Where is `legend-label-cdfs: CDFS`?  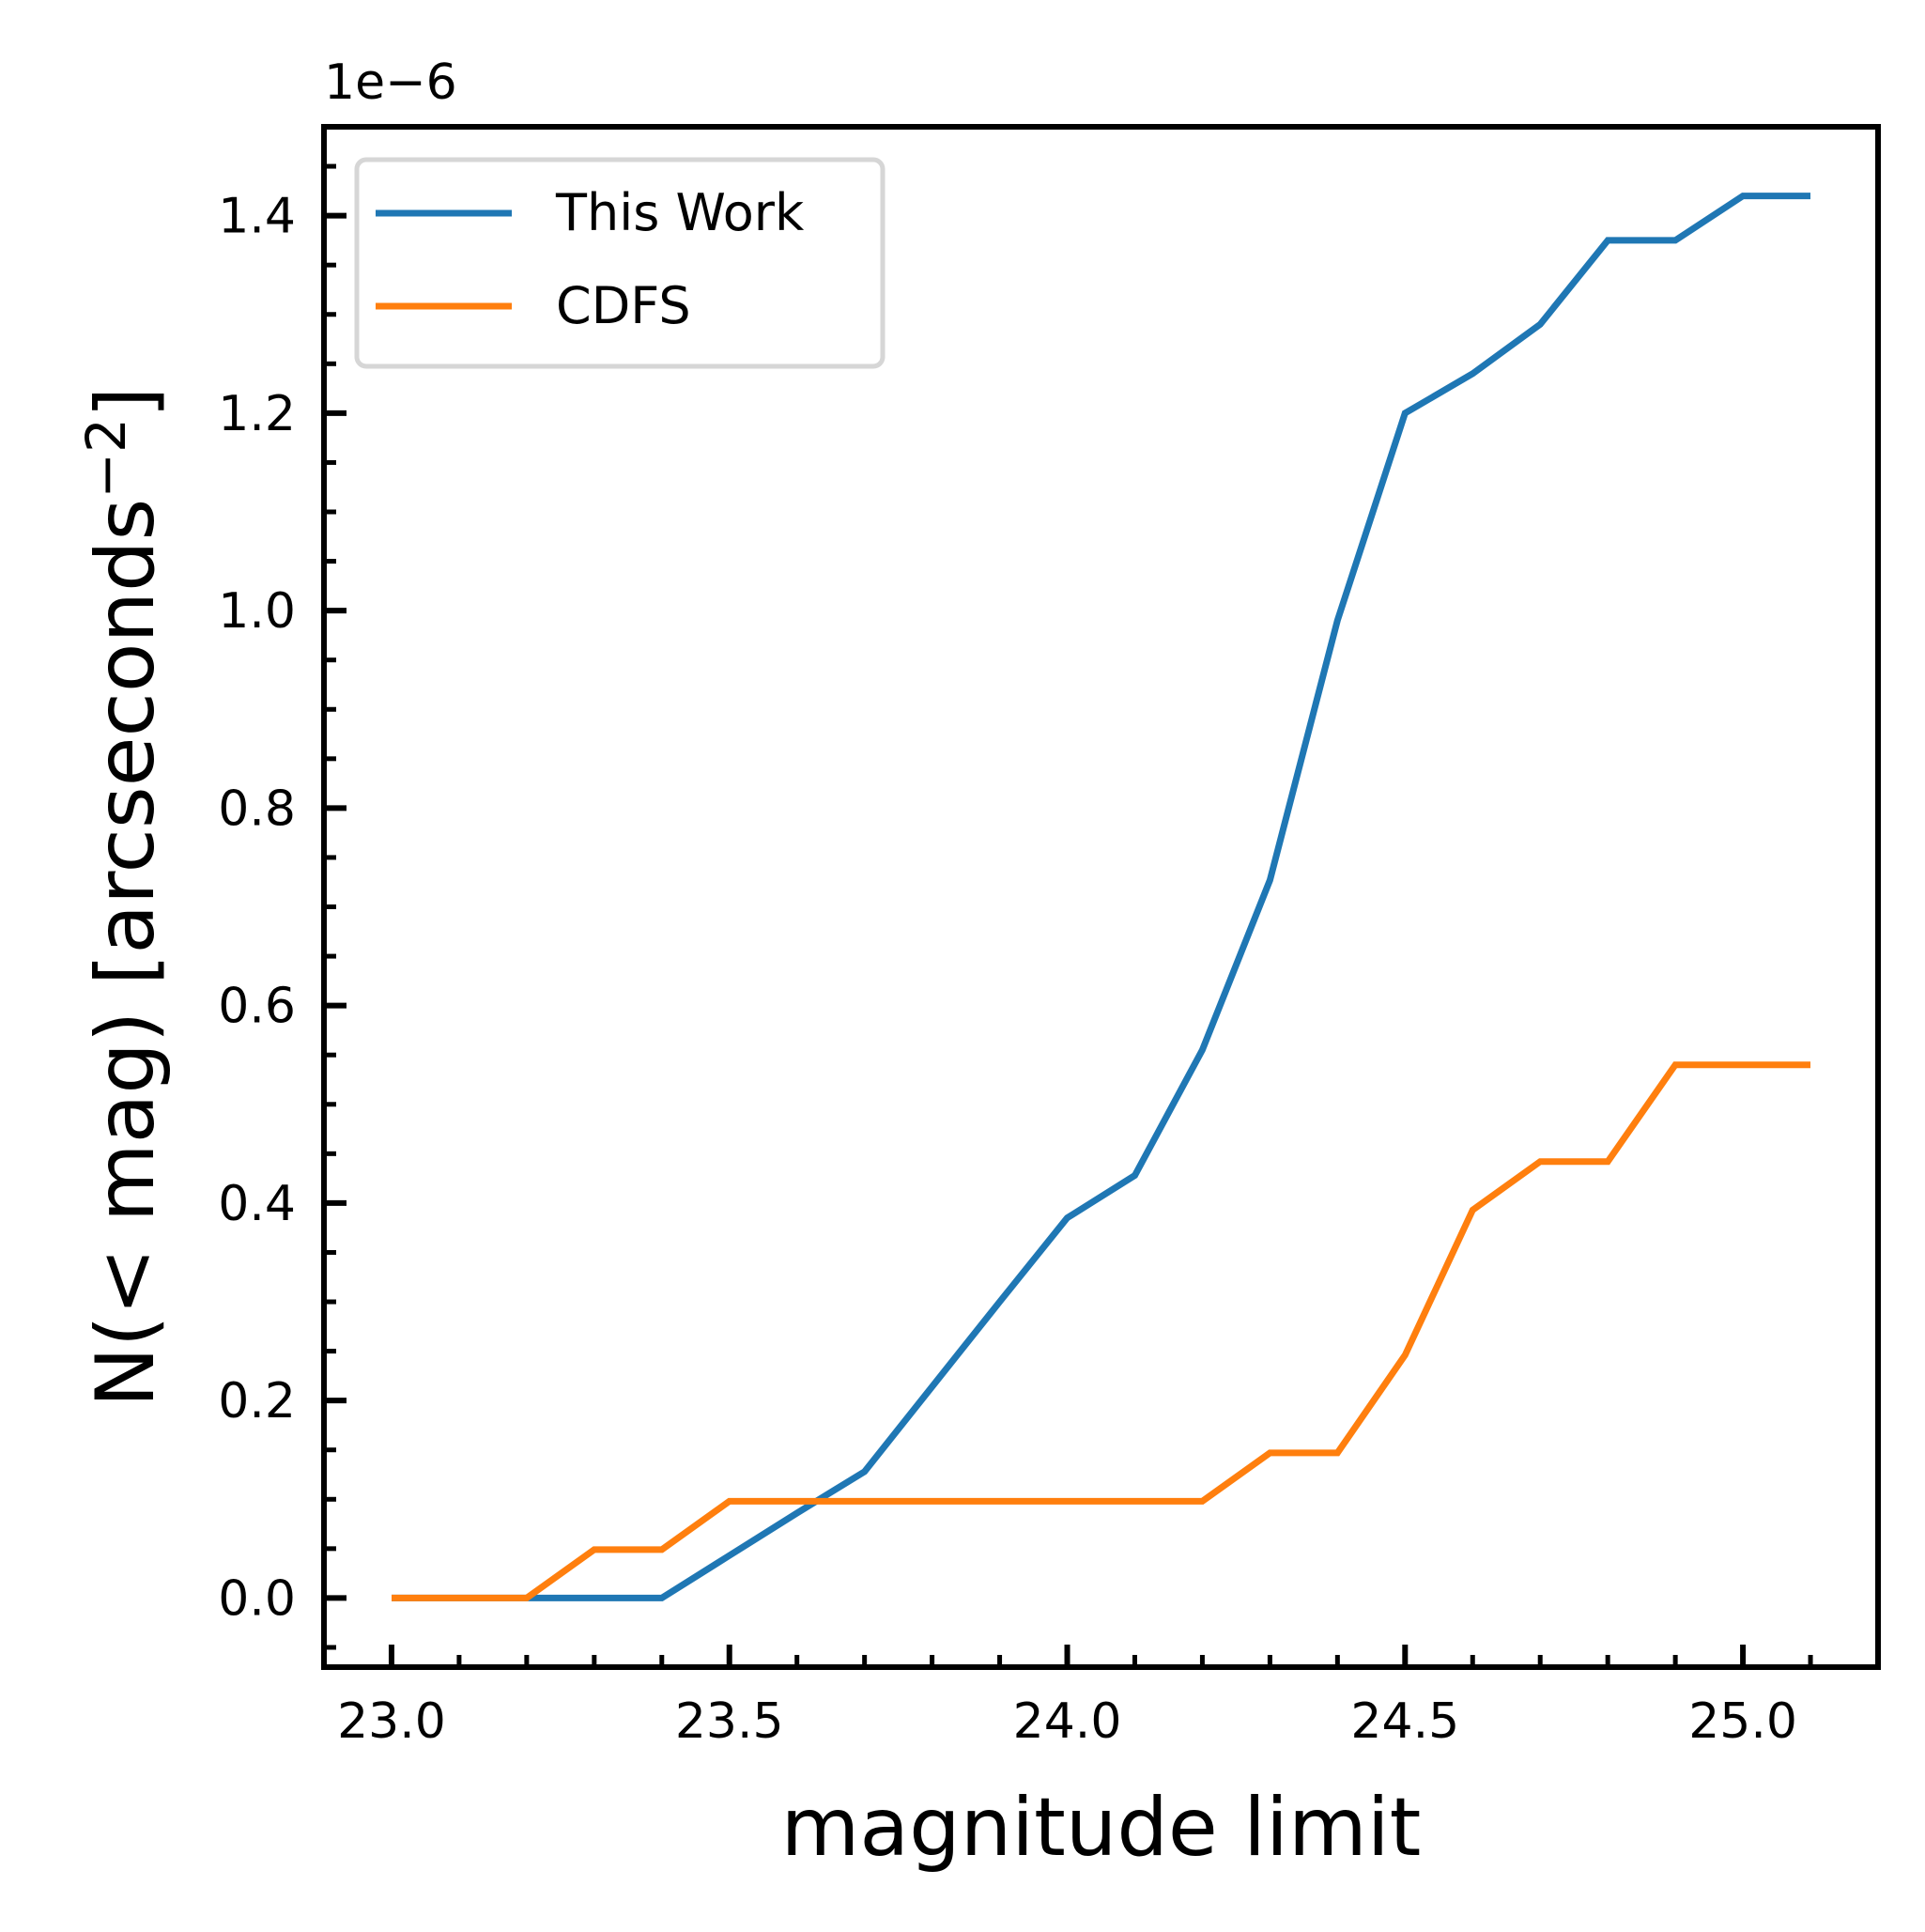
legend-label-cdfs: CDFS is located at coordinates (623, 305).